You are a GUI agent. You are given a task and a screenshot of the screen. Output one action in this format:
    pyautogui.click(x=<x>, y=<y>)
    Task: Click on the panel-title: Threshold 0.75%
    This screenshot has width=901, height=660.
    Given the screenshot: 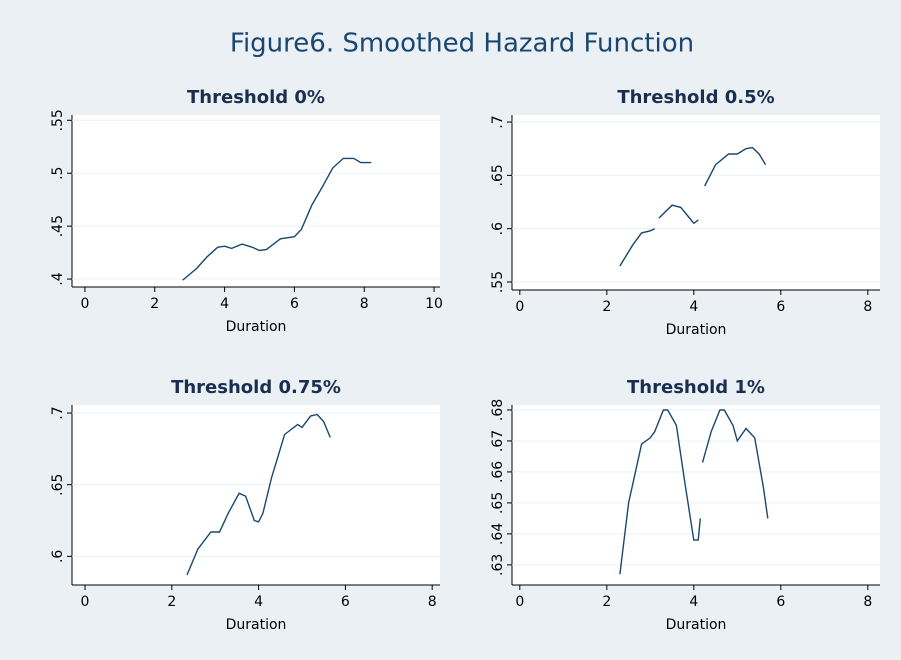 What is the action you would take?
    pyautogui.click(x=256, y=387)
    